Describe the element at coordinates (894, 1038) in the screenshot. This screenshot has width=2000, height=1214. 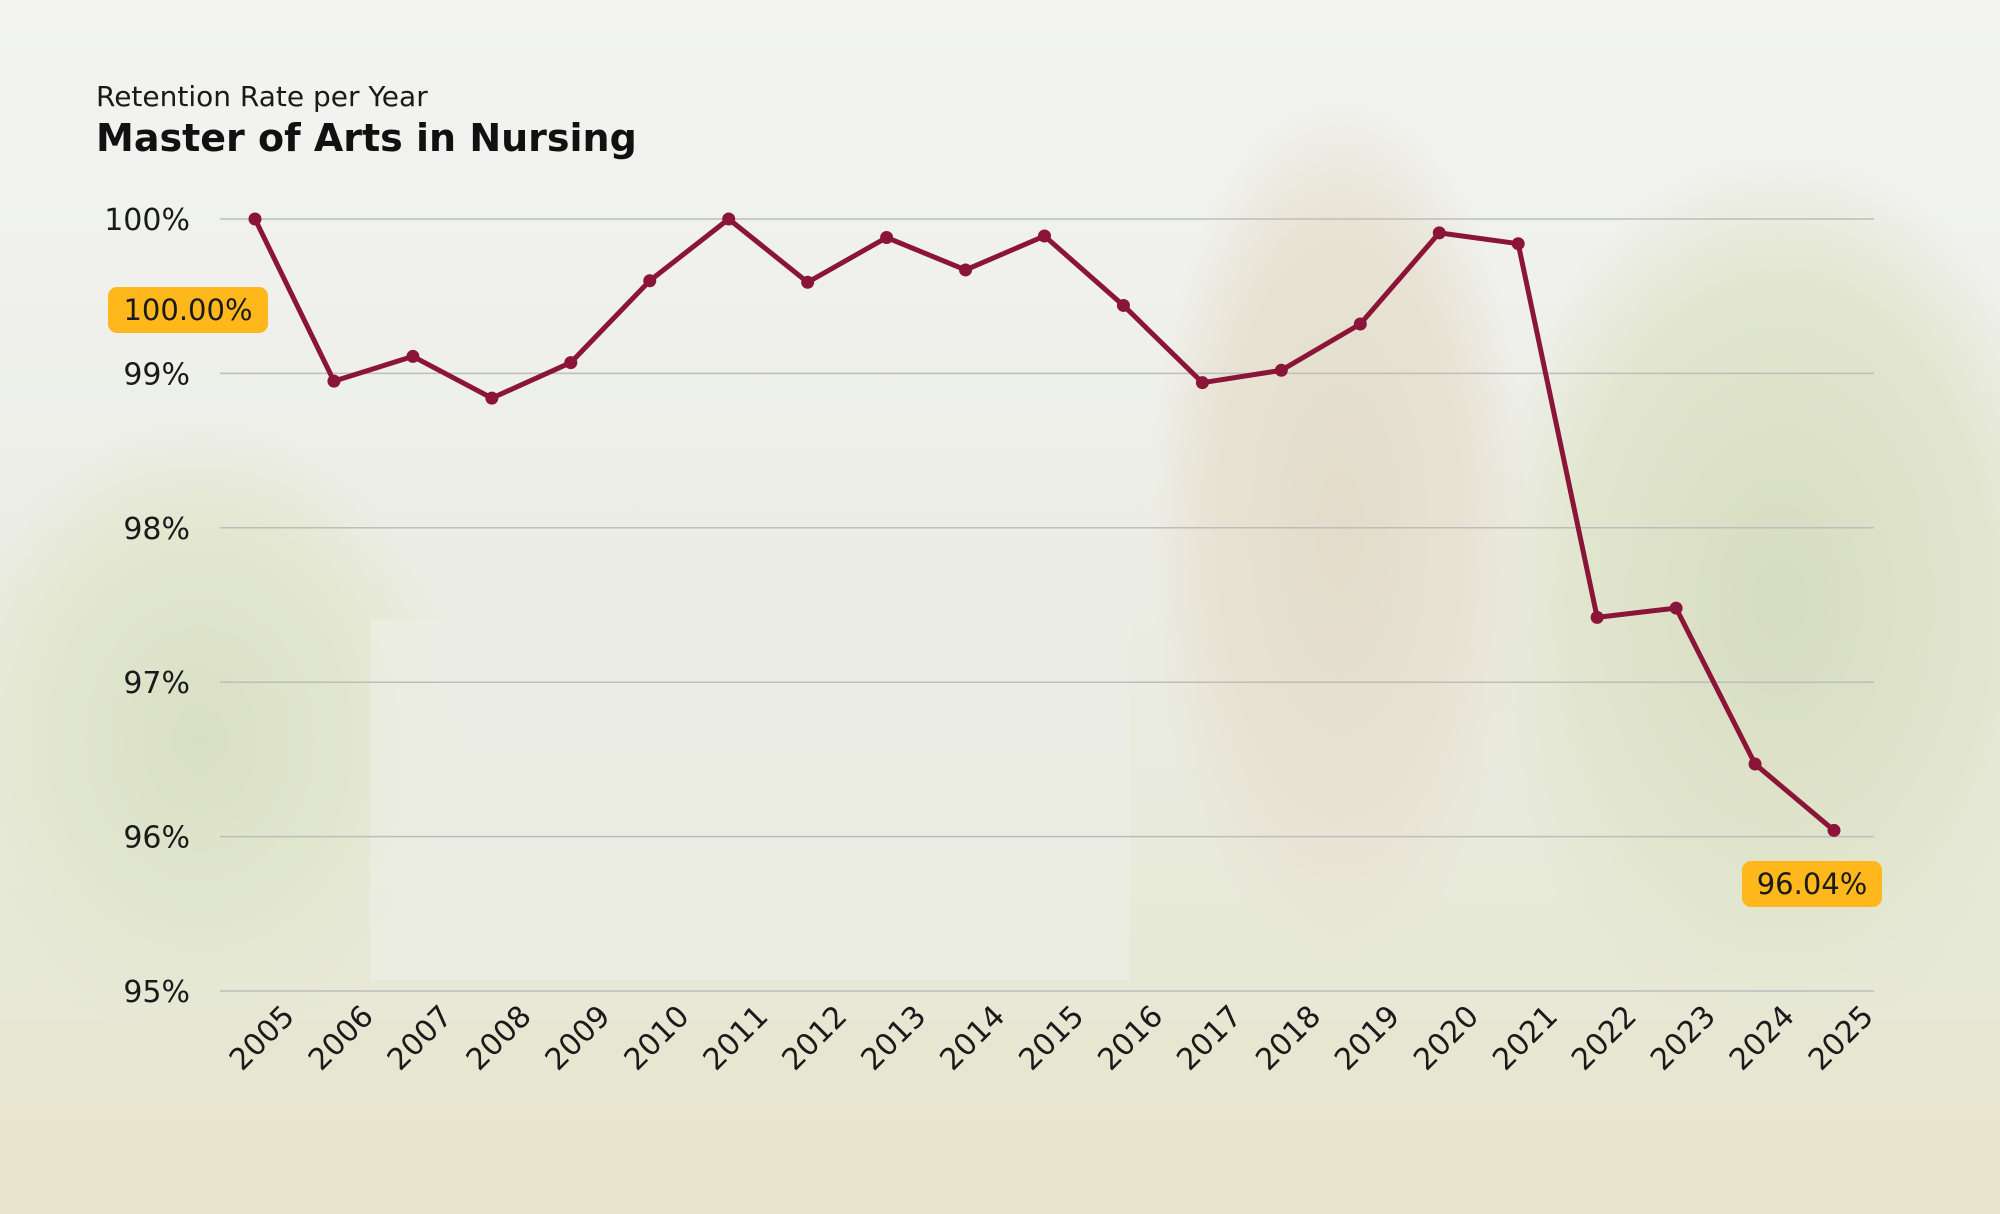
I see `x-tick-label: 2013` at that location.